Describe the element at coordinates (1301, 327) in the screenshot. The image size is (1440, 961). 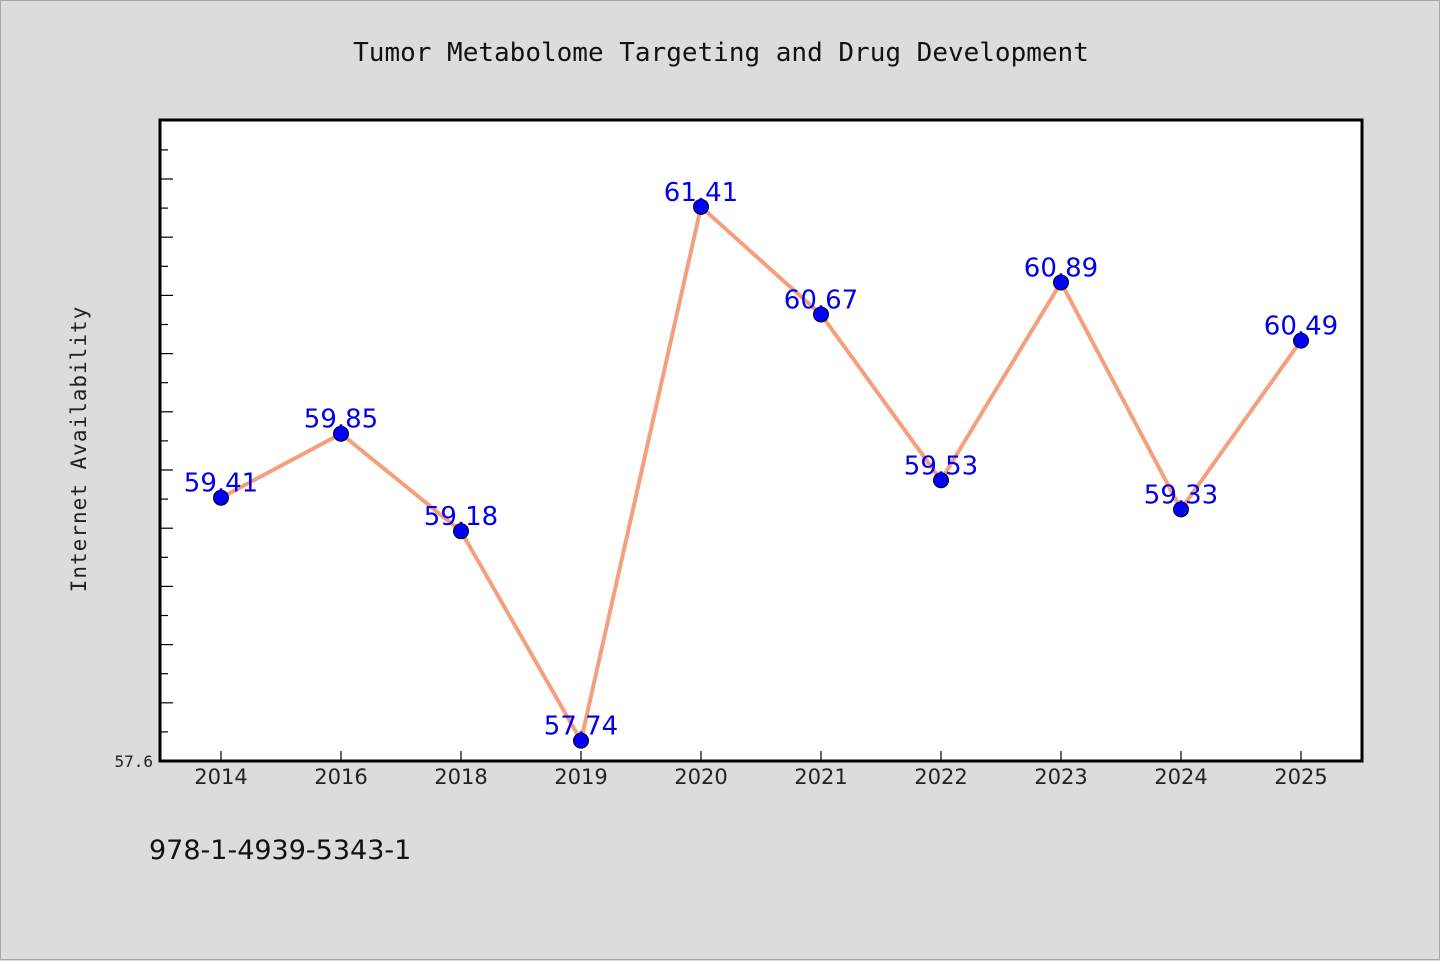
I see `data-label: 60.49` at that location.